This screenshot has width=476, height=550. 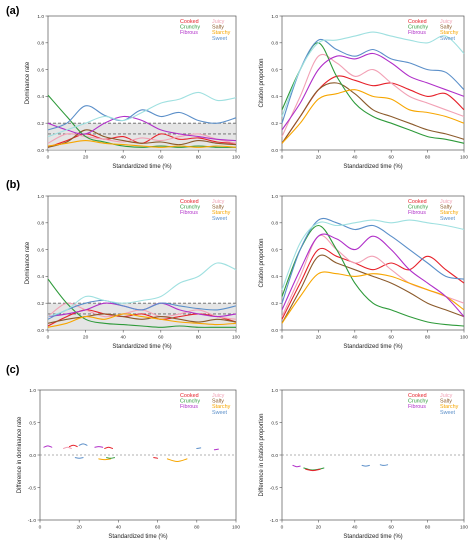 What do you see at coordinates (262, 455) in the screenshot?
I see `y-axis-label: Difference in citation proportion` at bounding box center [262, 455].